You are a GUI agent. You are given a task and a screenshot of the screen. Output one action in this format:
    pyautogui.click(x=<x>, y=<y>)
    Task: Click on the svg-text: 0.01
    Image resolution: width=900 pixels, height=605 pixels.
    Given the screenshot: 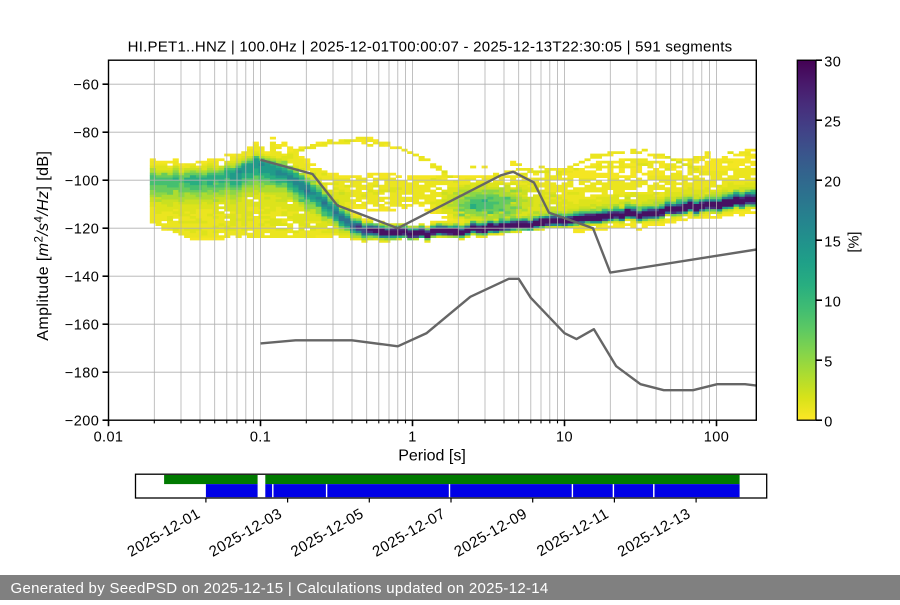 What is the action you would take?
    pyautogui.click(x=109, y=438)
    